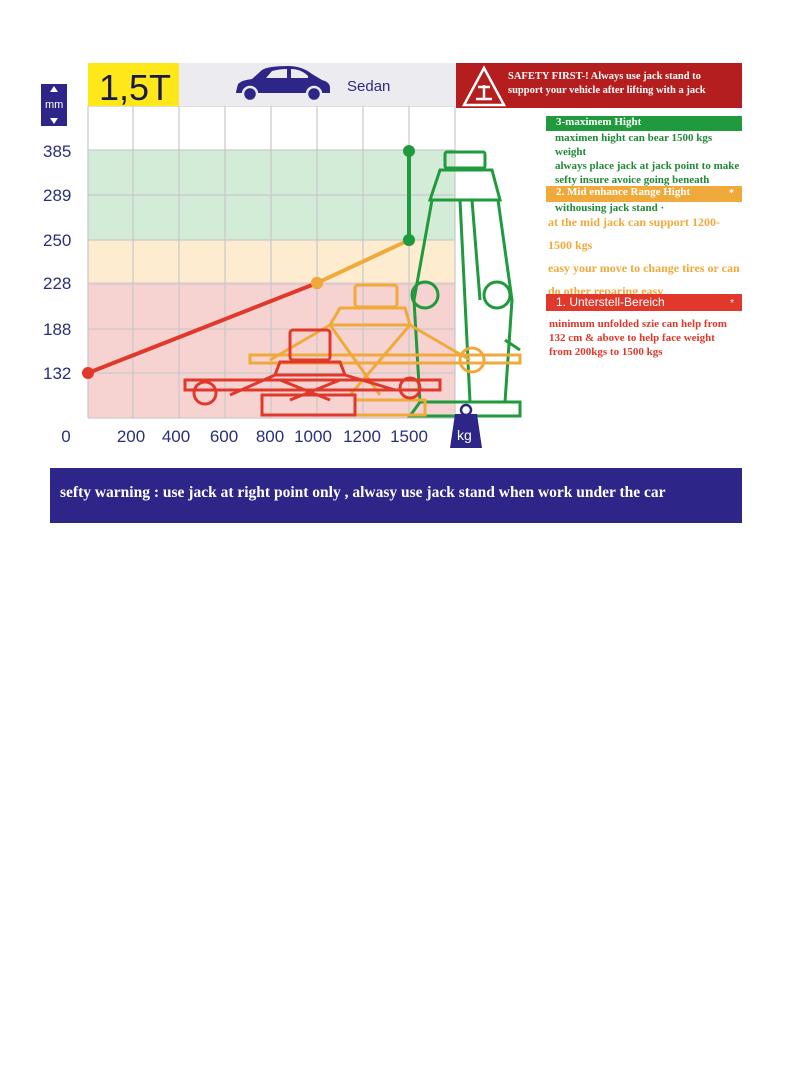 The image size is (800, 1091). I want to click on panel-max-height-line: always place jack at jack point to make, so click(647, 166).